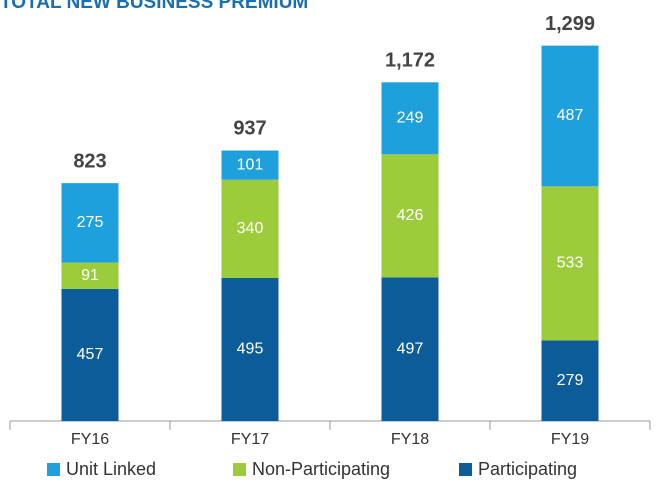 The width and height of the screenshot is (656, 486). Describe the element at coordinates (321, 469) in the screenshot. I see `legend-label: Non-Participating` at that location.